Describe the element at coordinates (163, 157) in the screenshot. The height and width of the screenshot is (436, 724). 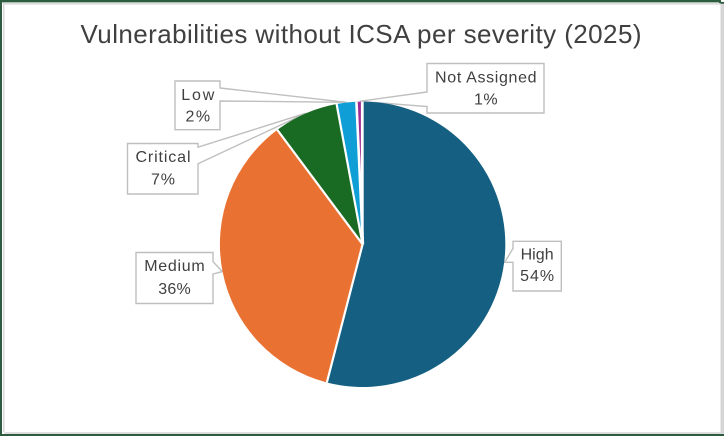
I see `svg-text: Critical` at that location.